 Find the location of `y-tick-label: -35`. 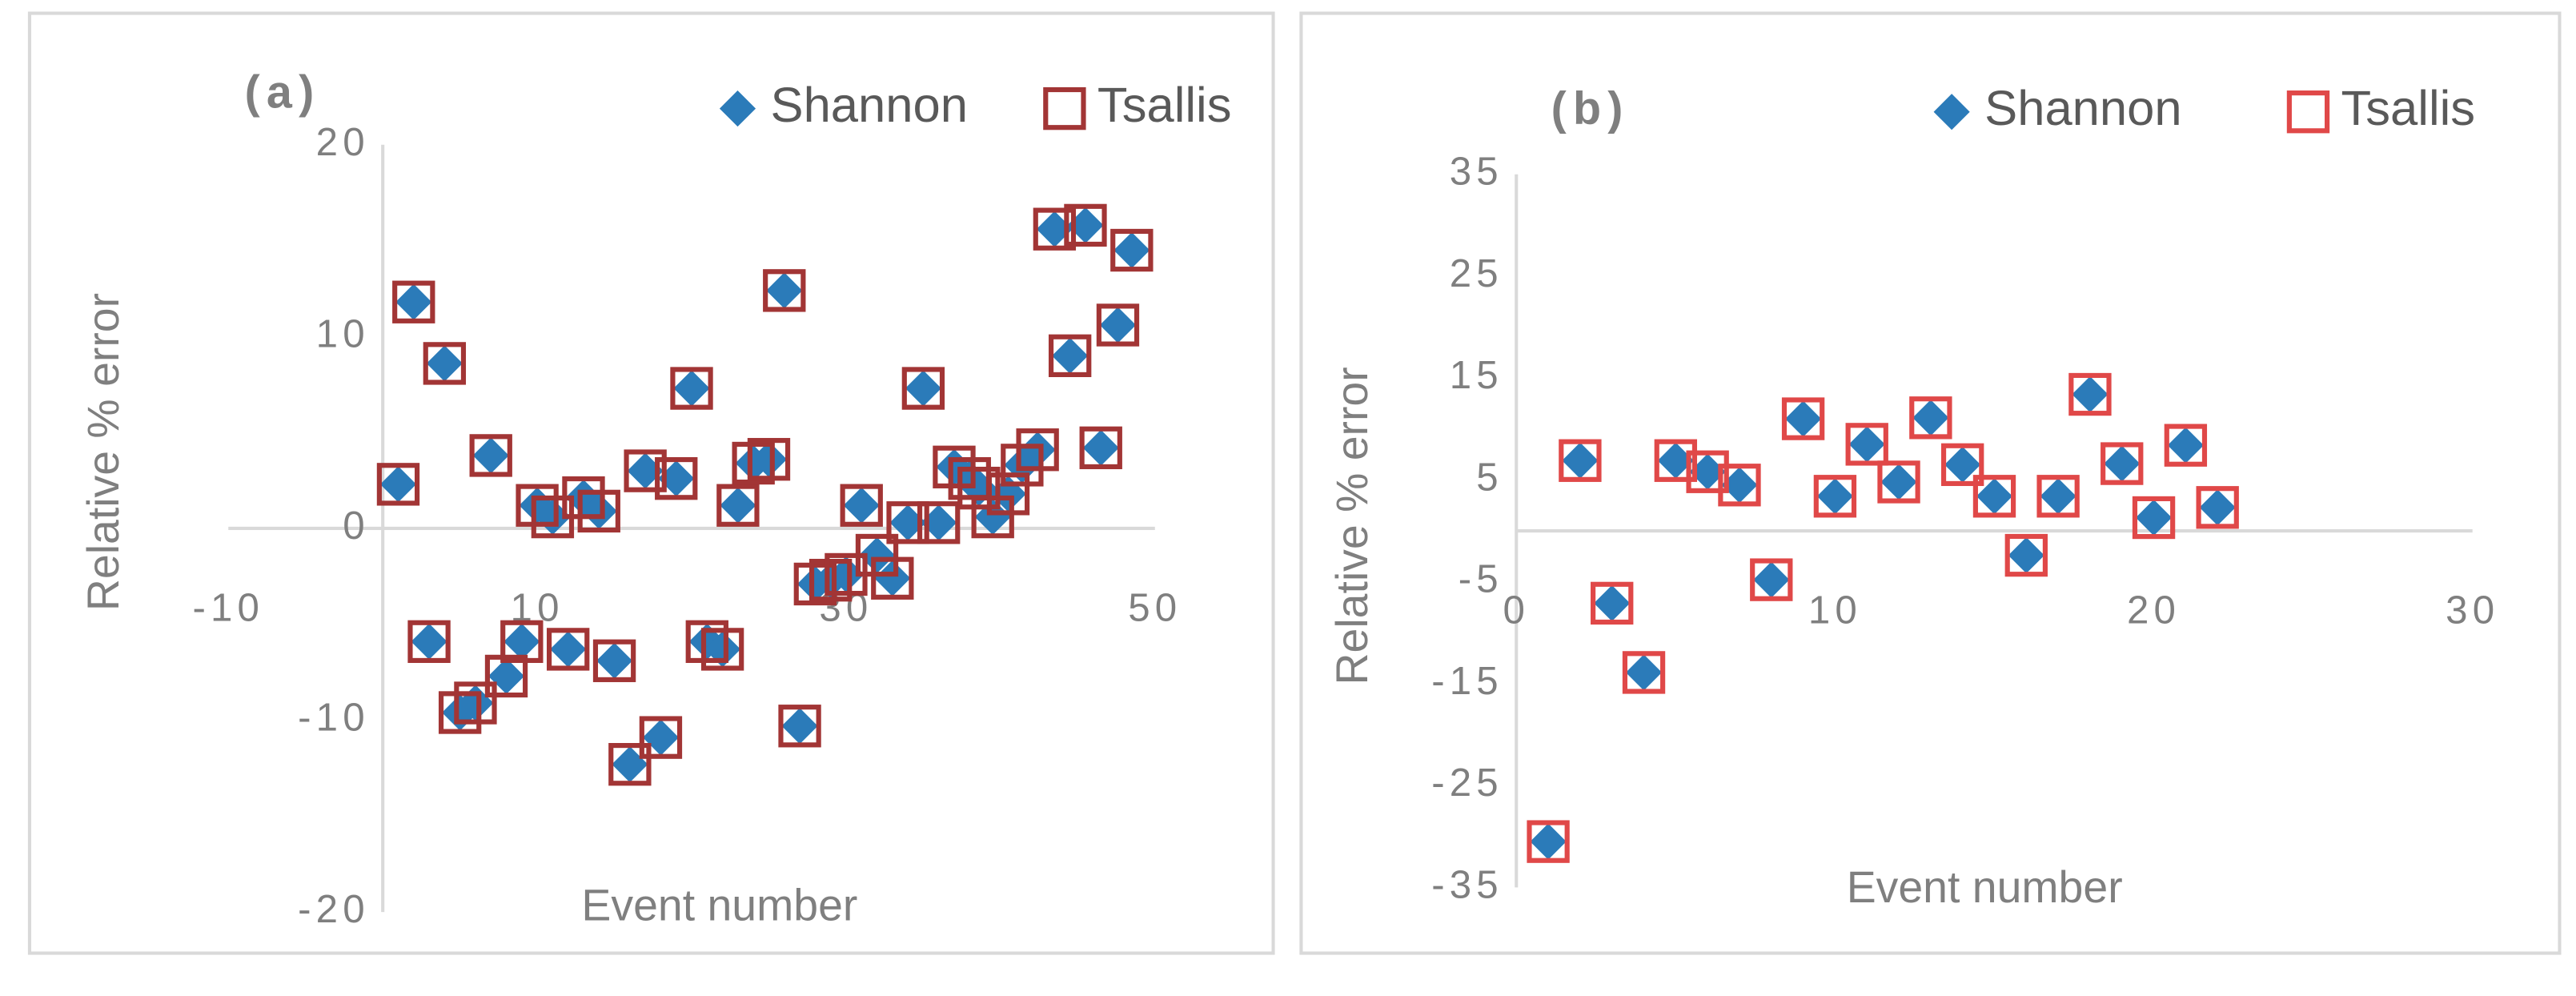

y-tick-label: -35 is located at coordinates (1467, 884).